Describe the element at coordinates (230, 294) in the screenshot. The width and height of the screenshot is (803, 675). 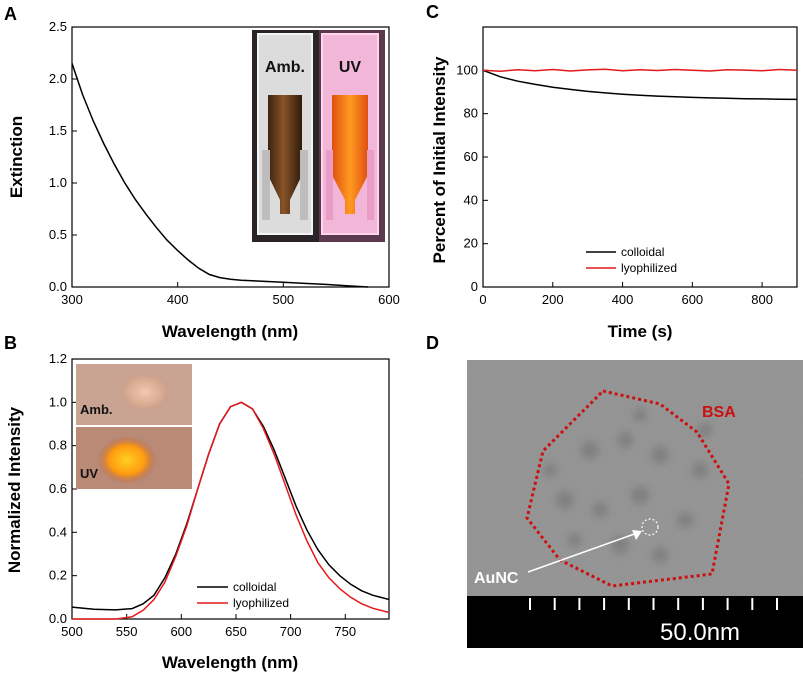
I see `panel-a-x-ticks: 300 400 500 600` at that location.